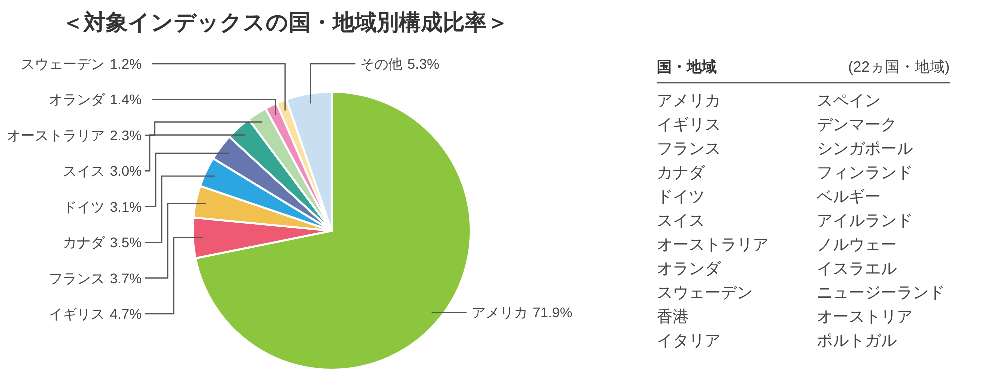  Describe the element at coordinates (56, 135) in the screenshot. I see `slice-label: オーストラリア` at that location.